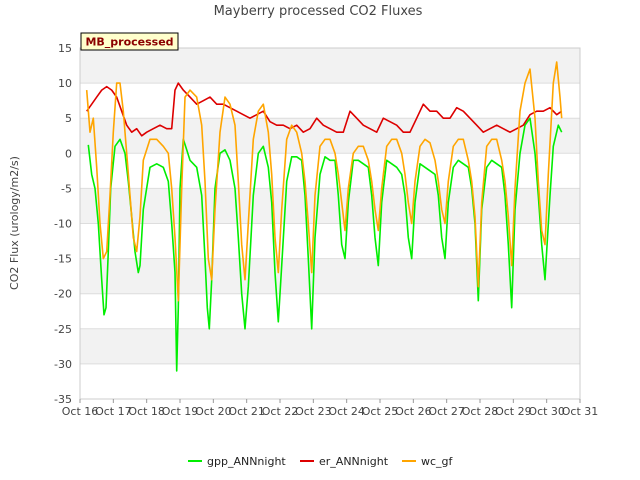 The image size is (640, 480). What do you see at coordinates (354, 461) in the screenshot?
I see `legend-label-er: er_ANNnight` at bounding box center [354, 461].